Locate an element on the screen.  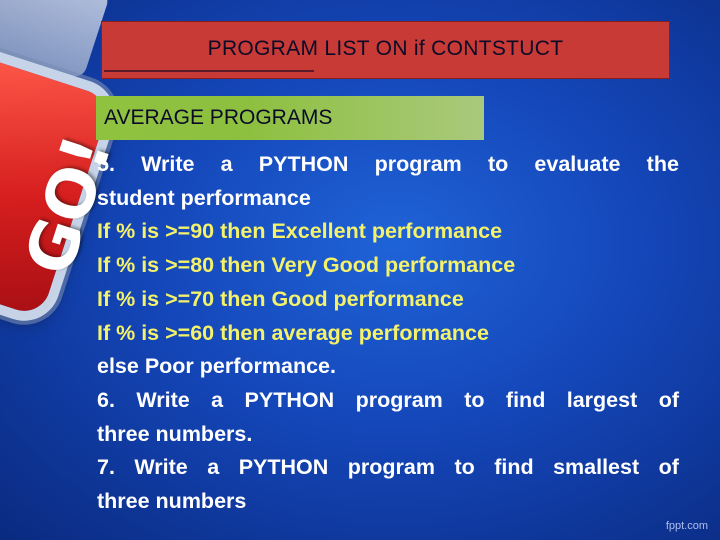
text-line: If % is >=70 then Good performance is located at coordinates (280, 298).